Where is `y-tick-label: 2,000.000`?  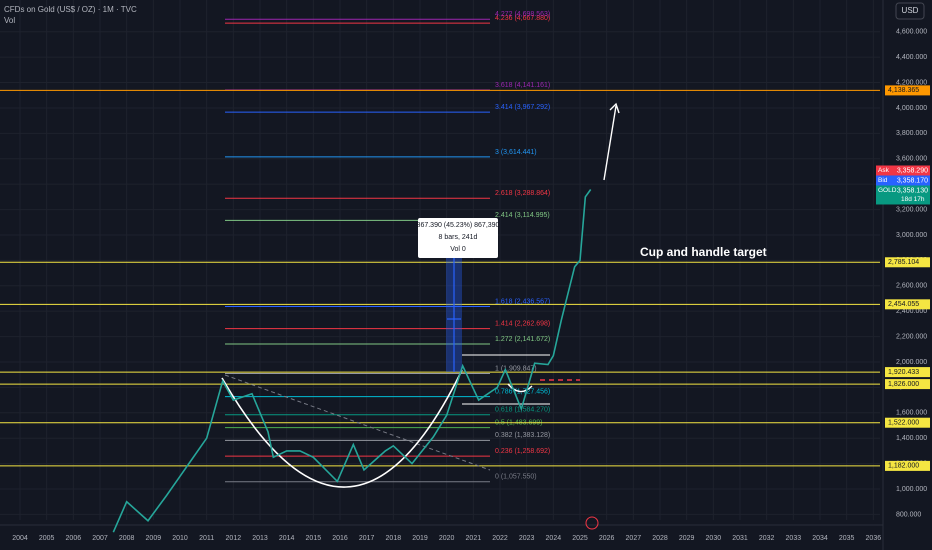
y-tick-label: 2,000.000 is located at coordinates (911, 362).